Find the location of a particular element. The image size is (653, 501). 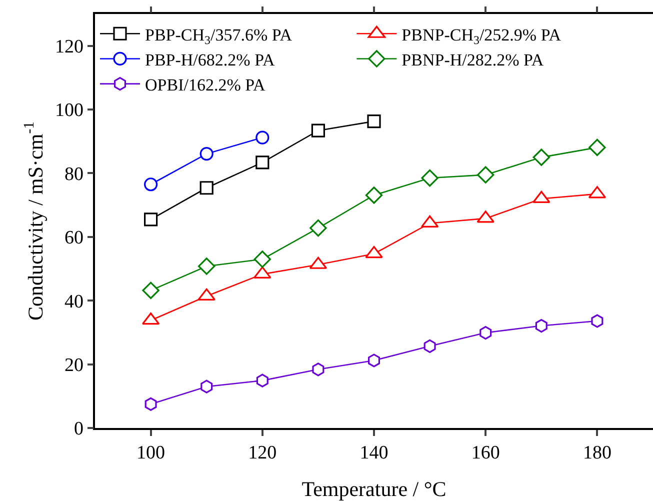

legend-label: PBP-CH$_{3}$/357.6% PA is located at coordinates (219, 36).